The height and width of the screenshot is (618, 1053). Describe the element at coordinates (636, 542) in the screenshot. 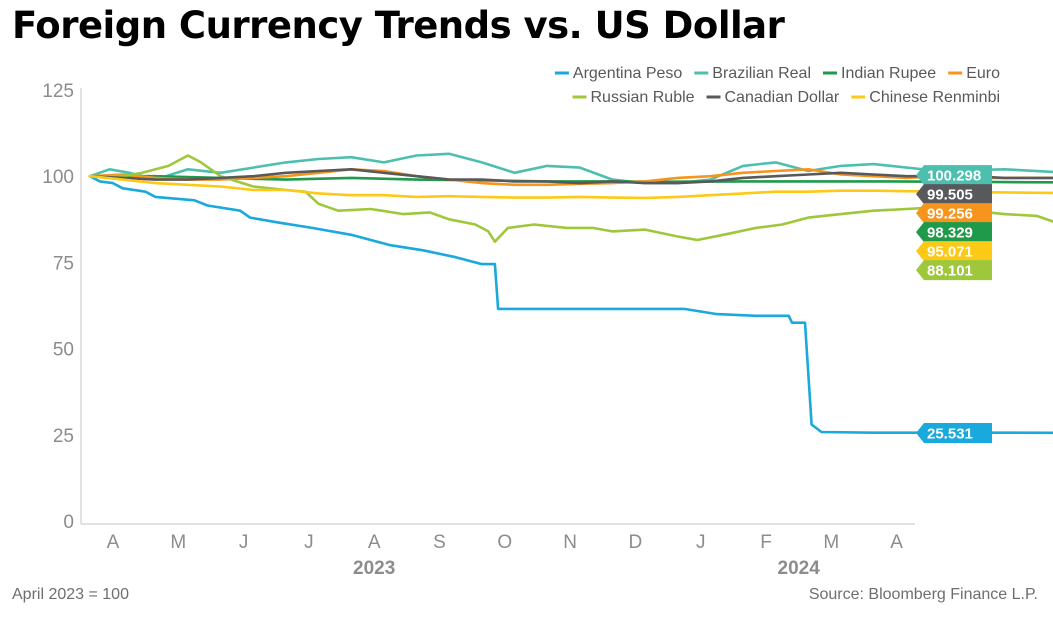

I see `x-tick-label: D` at that location.